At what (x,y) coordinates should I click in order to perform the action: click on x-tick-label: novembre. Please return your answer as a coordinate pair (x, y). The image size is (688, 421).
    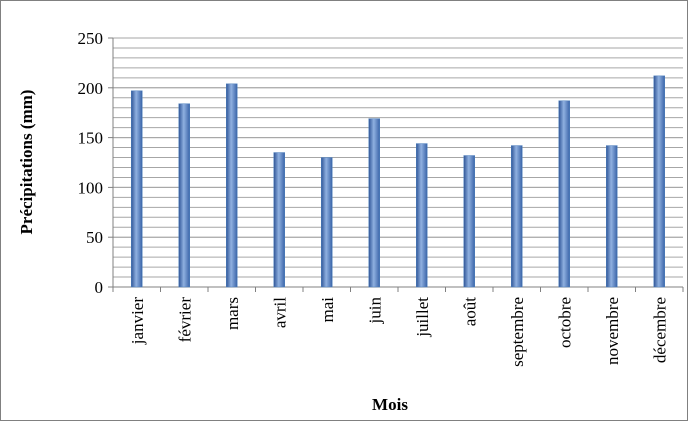
    Looking at the image, I should click on (612, 331).